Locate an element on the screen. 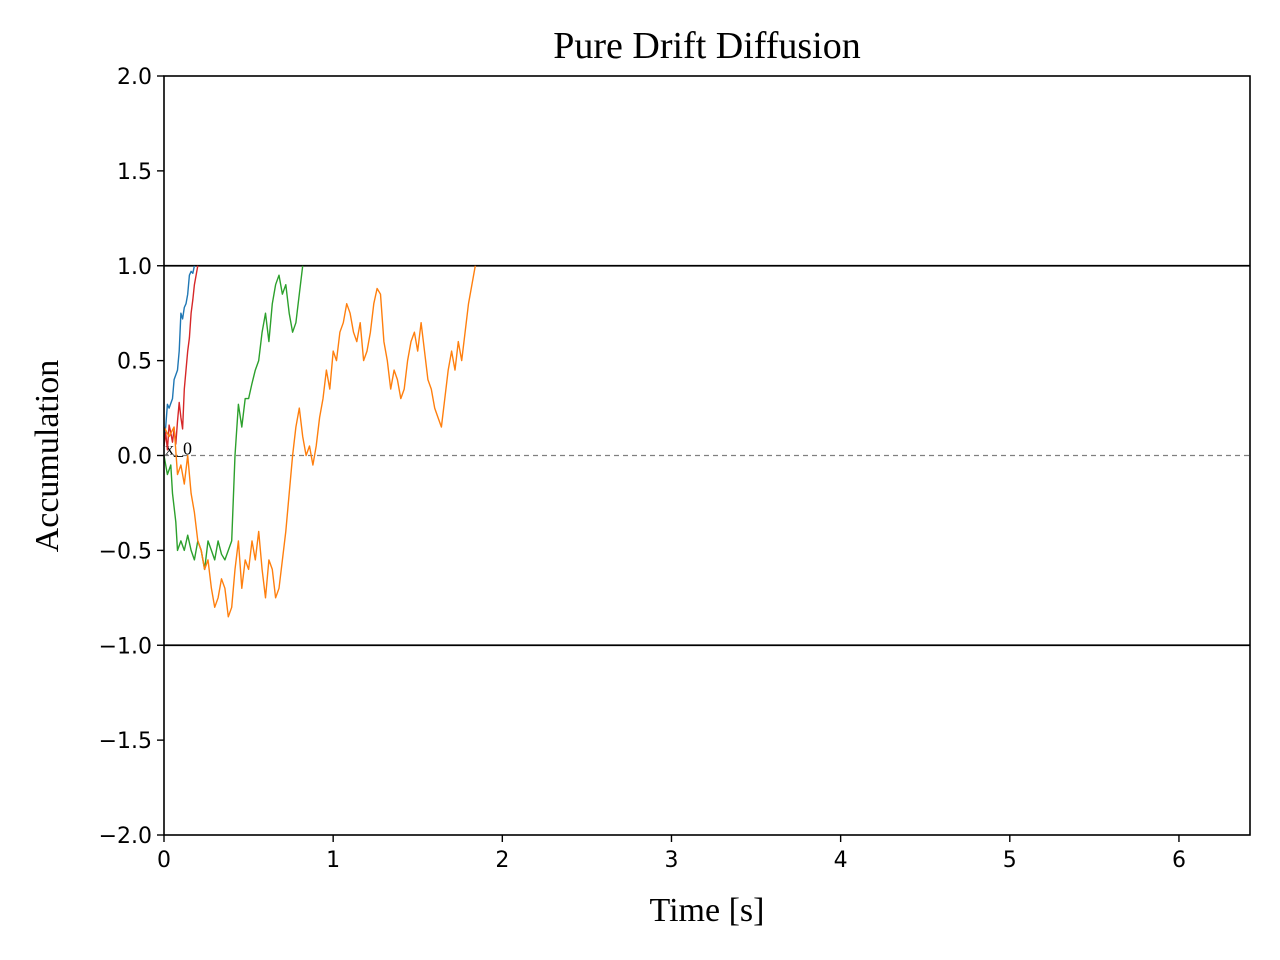 The image size is (1280, 960). x-tick-label: 2 is located at coordinates (502, 860).